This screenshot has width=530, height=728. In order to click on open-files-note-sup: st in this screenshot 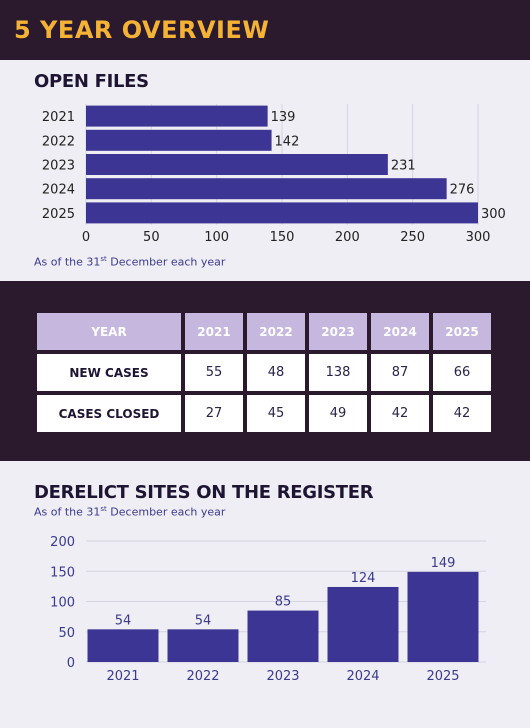, I will do `click(103, 259)`.